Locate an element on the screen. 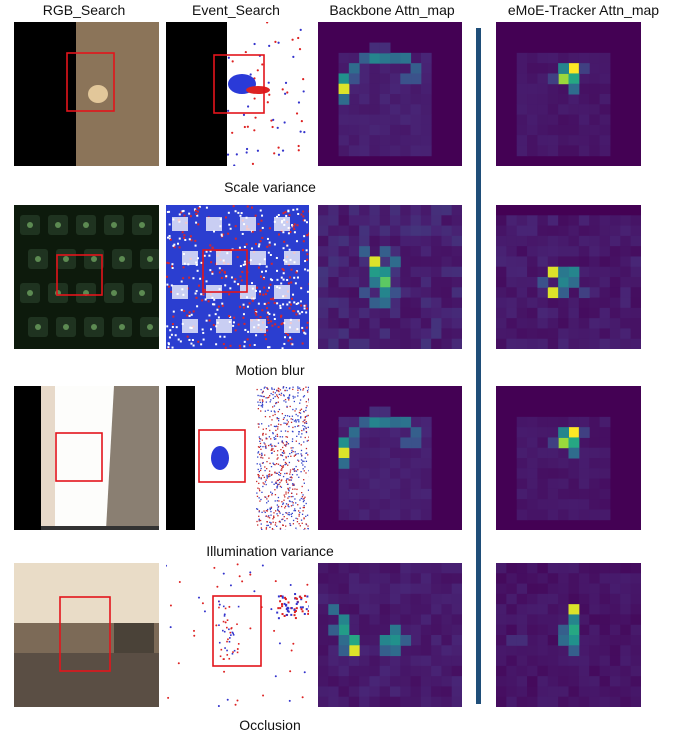 The height and width of the screenshot is (739, 683). caption-motion-blur: Motion blur is located at coordinates (270, 370).